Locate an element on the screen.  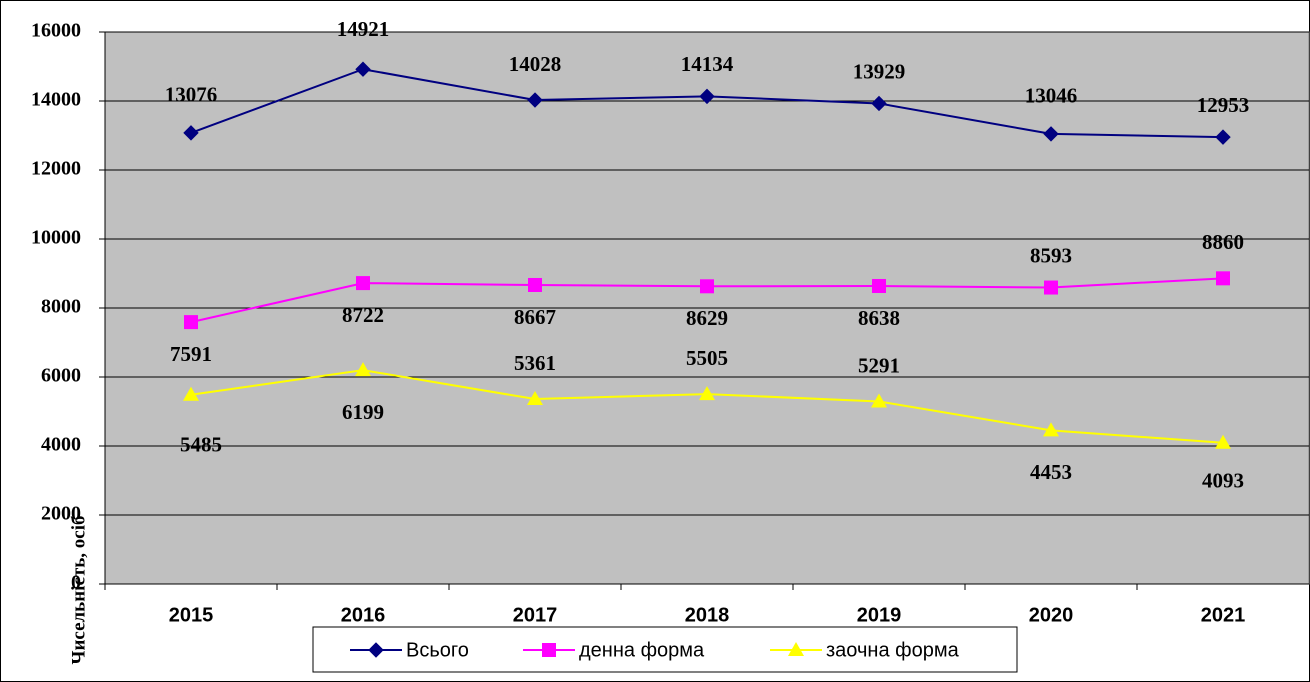
data-label: 8667 is located at coordinates (535, 317).